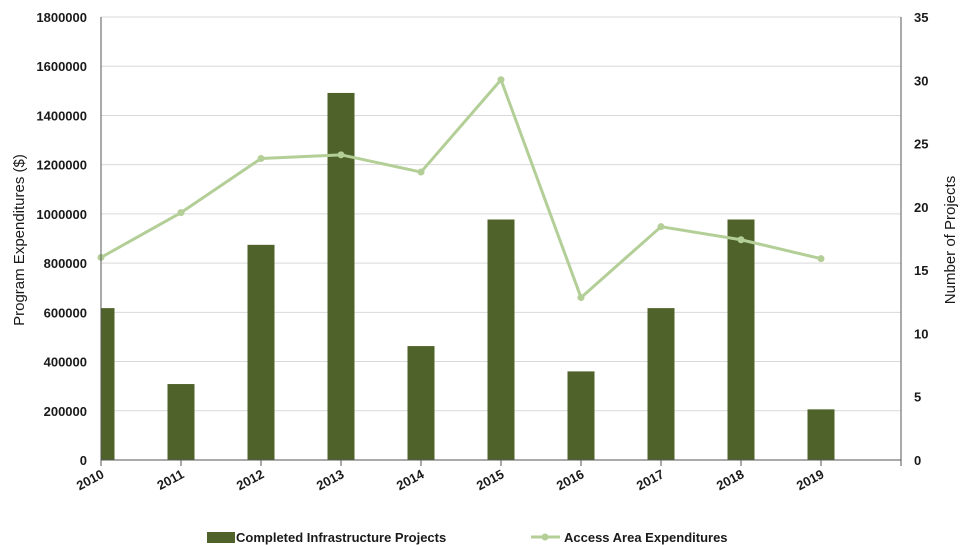  I want to click on y-tick-label: 600000, so click(65, 312).